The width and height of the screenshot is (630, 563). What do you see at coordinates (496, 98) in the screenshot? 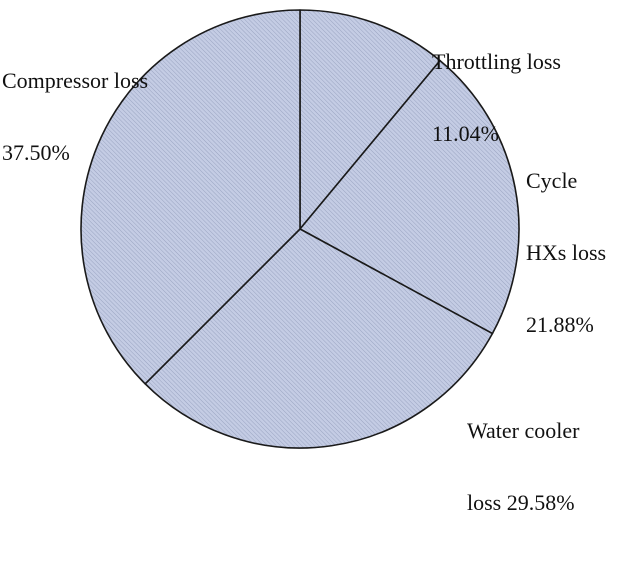
I see `slice-label-throttling: Throttling loss 11.04%` at bounding box center [496, 98].